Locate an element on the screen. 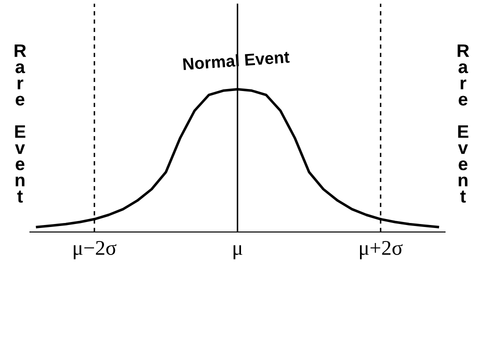  x-tick-label: μ+2σ is located at coordinates (381, 250).